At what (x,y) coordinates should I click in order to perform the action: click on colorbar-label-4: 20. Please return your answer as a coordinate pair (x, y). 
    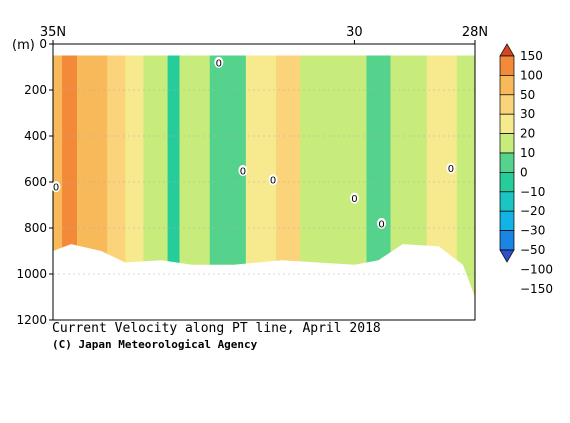
    Looking at the image, I should click on (527, 134).